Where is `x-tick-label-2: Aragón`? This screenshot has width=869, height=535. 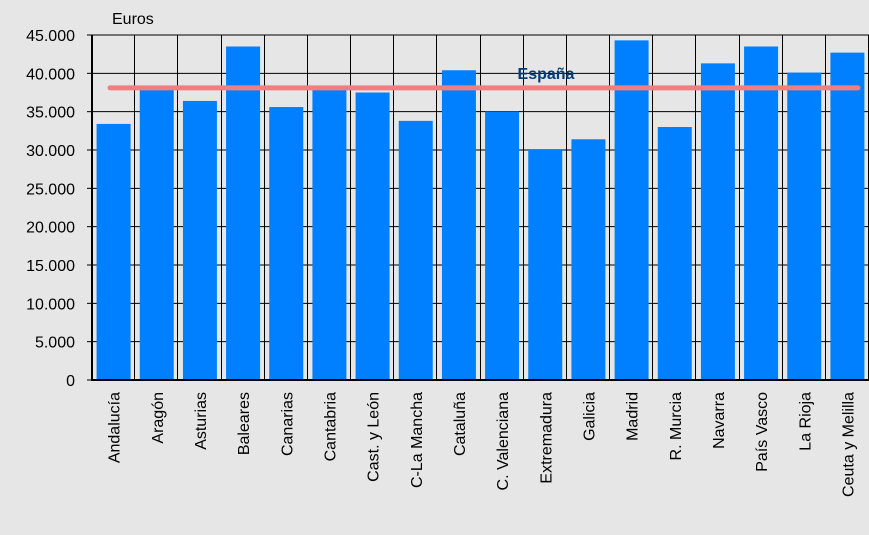 x-tick-label-2: Aragón is located at coordinates (158, 418).